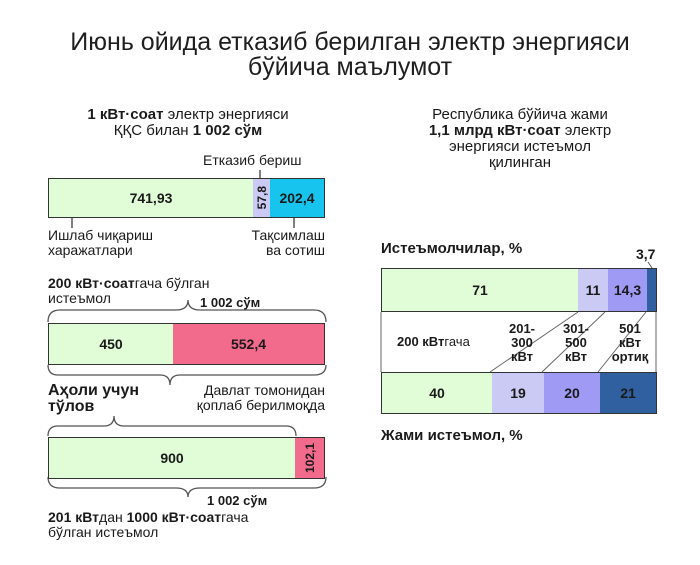 The width and height of the screenshot is (700, 565). What do you see at coordinates (630, 328) in the screenshot?
I see `tier-d-line1: 501` at bounding box center [630, 328].